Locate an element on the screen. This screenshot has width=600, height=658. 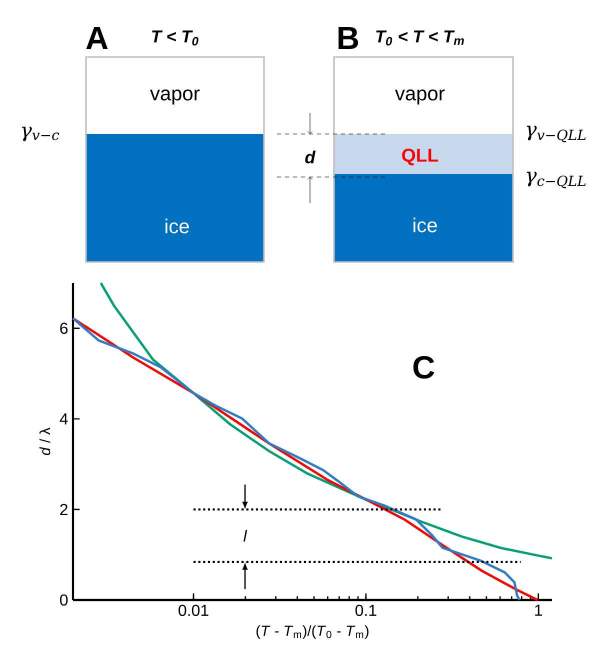
text: (T - T$_{m}$)/(T$_{0}$ - T$_{m}$) is located at coordinates (312, 632).